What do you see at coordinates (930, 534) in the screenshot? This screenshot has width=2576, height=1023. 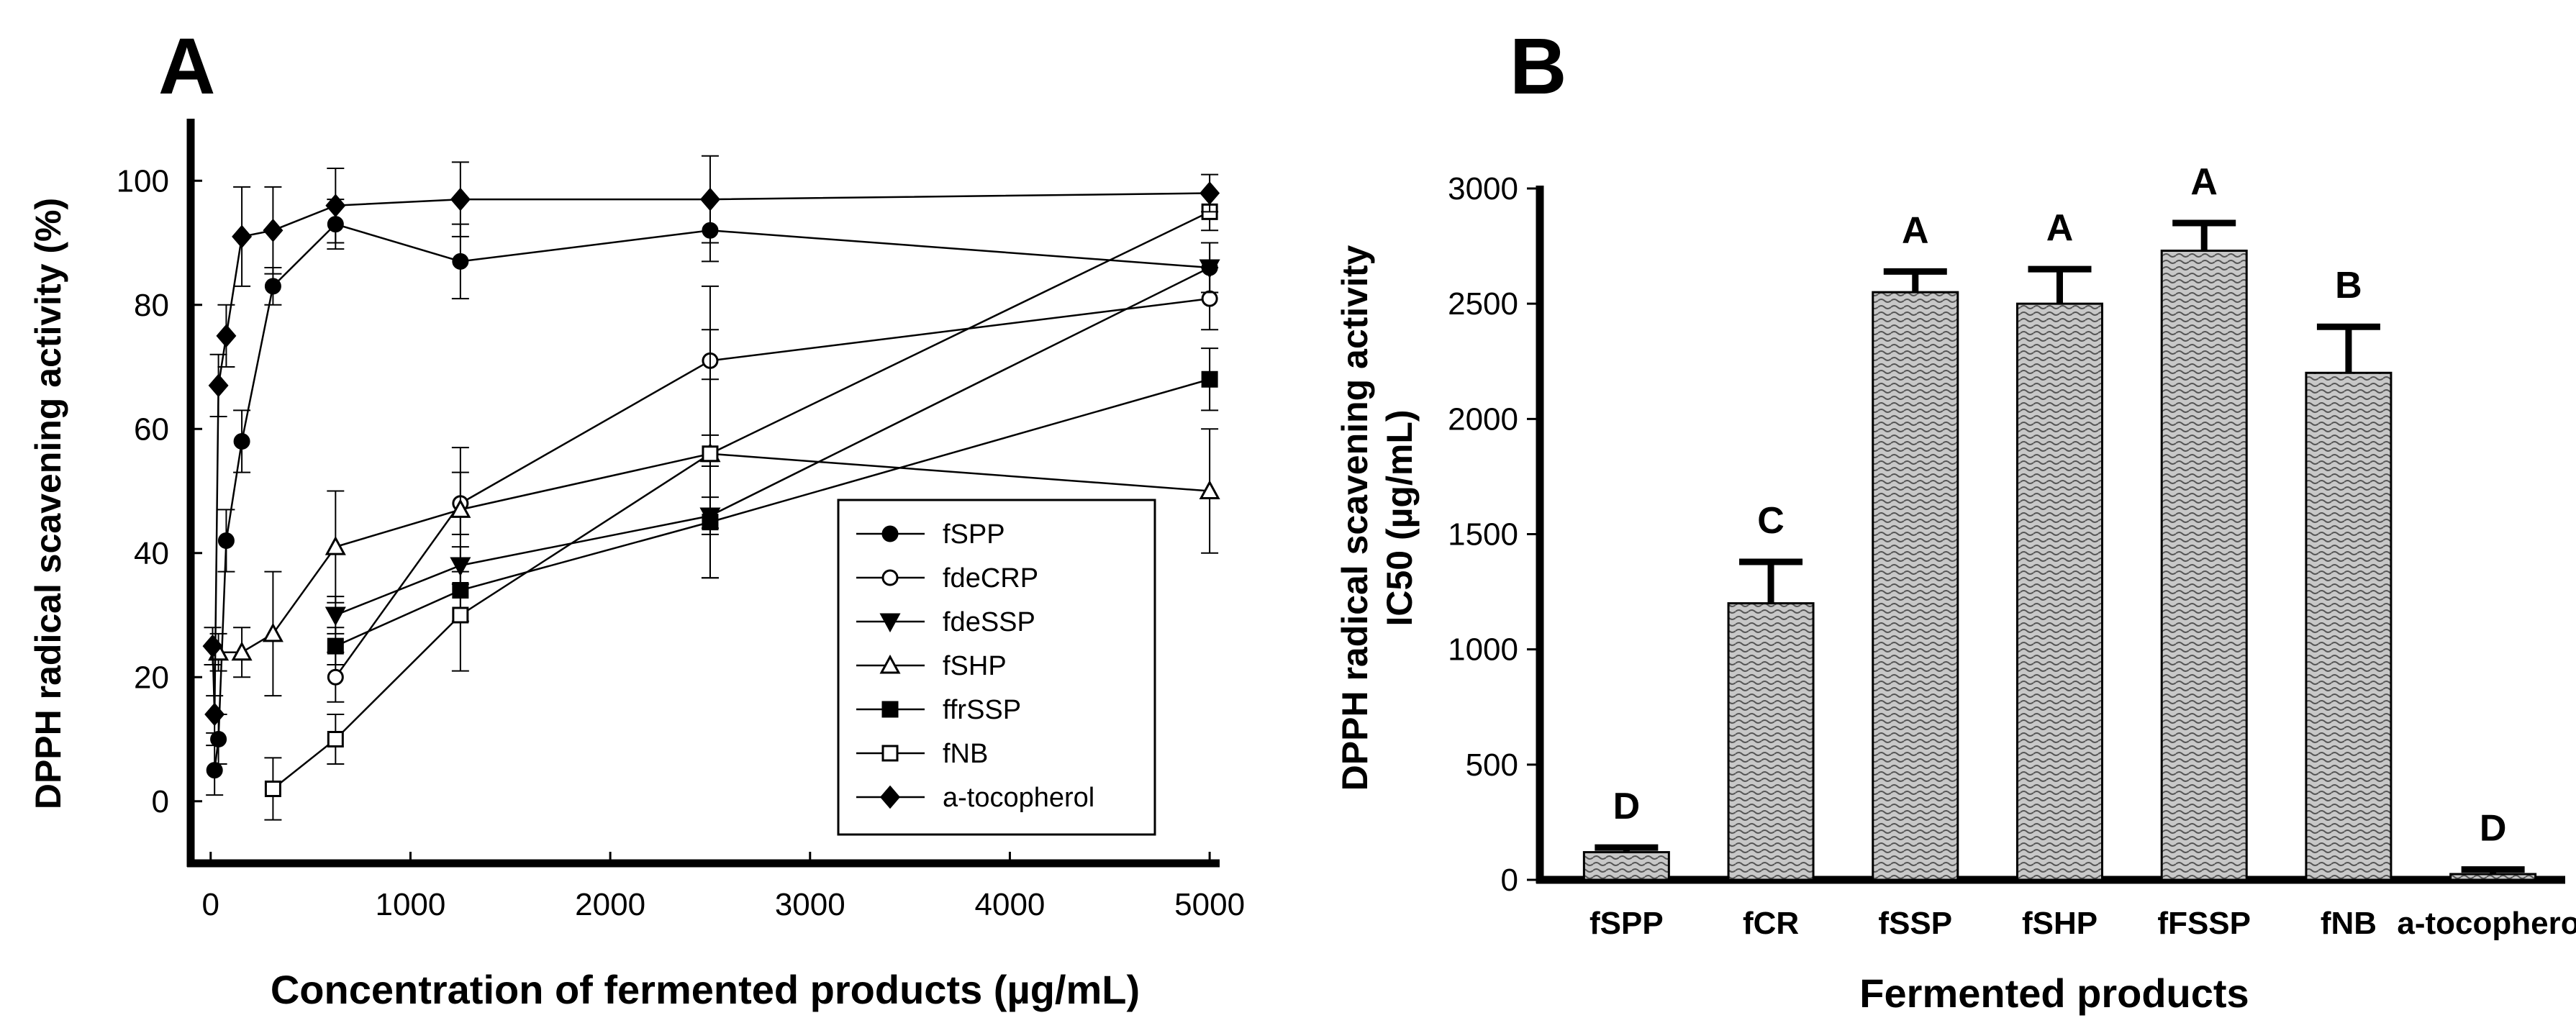 I see `legend-item-fspp: fSPP` at bounding box center [930, 534].